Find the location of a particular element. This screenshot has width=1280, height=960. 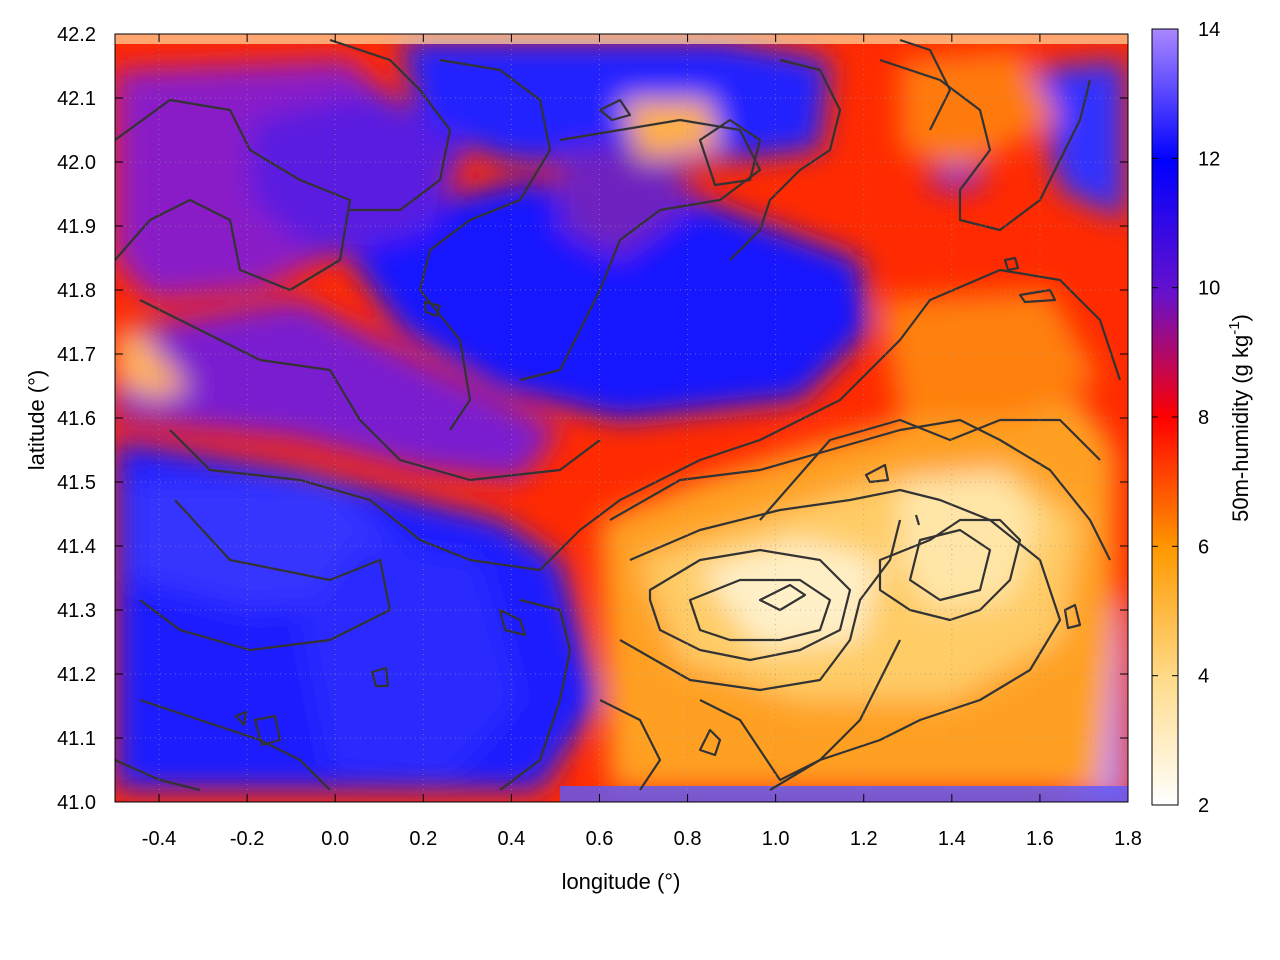

colorbar-tick-label: 2 is located at coordinates (1203, 806).